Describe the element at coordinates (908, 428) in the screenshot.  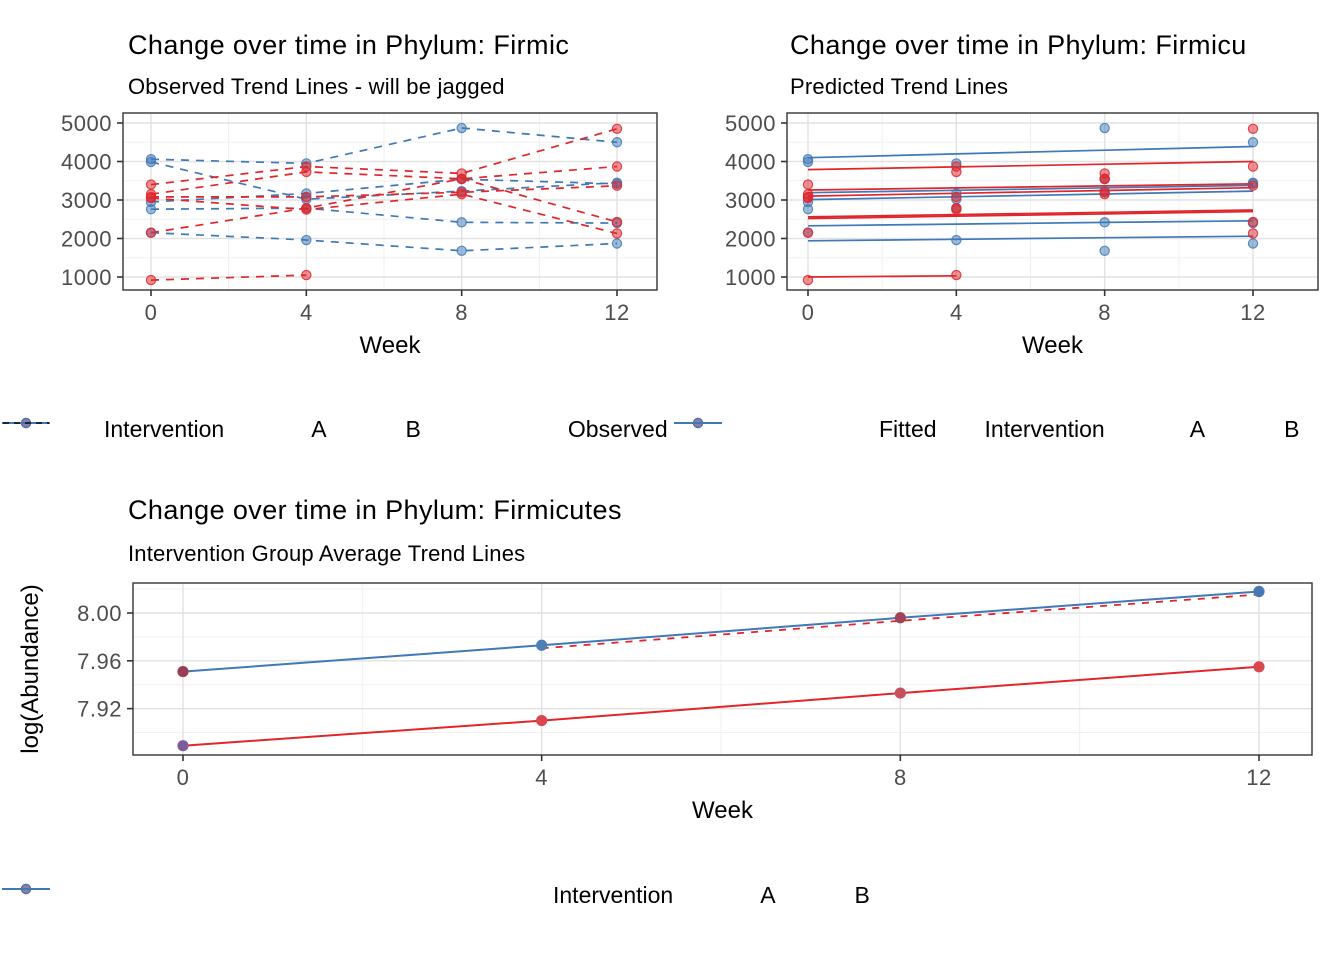
I see `legend-label-fitted: Fitted` at that location.